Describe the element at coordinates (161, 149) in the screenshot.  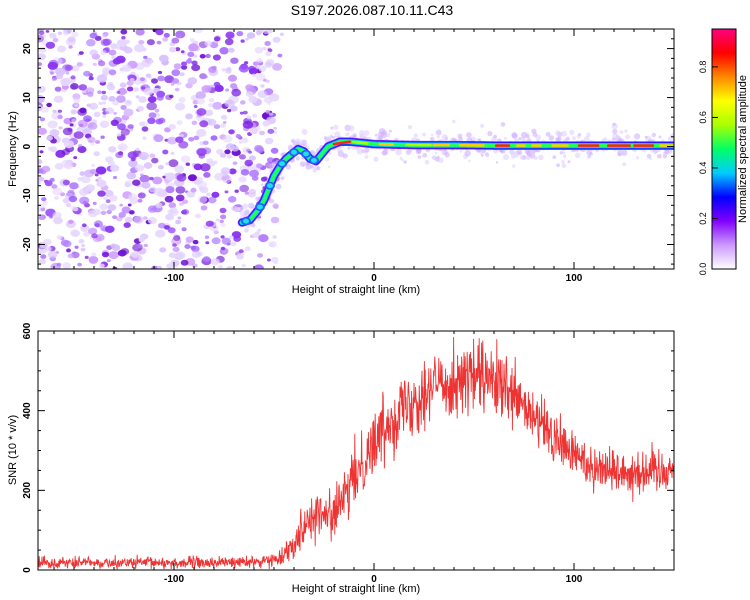
I see `spectrogram-noise-cloud` at that location.